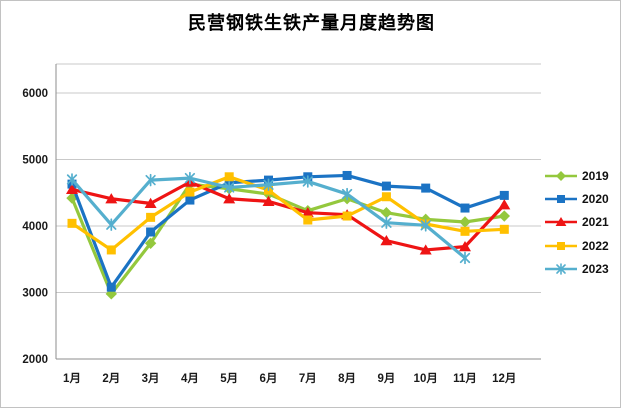  What do you see at coordinates (35, 161) in the screenshot?
I see `y-tick-label: 5000` at bounding box center [35, 161].